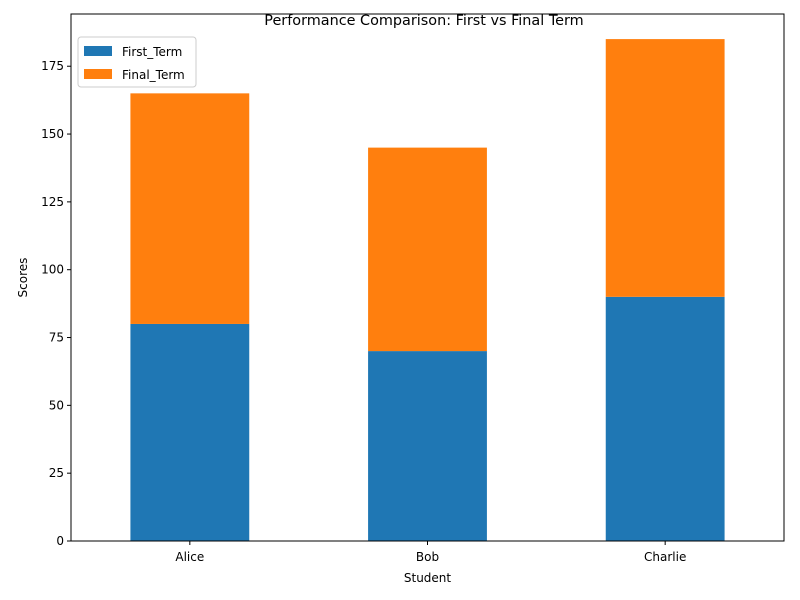 The height and width of the screenshot is (600, 800). What do you see at coordinates (665, 168) in the screenshot?
I see `bar-charlie-final-term` at bounding box center [665, 168].